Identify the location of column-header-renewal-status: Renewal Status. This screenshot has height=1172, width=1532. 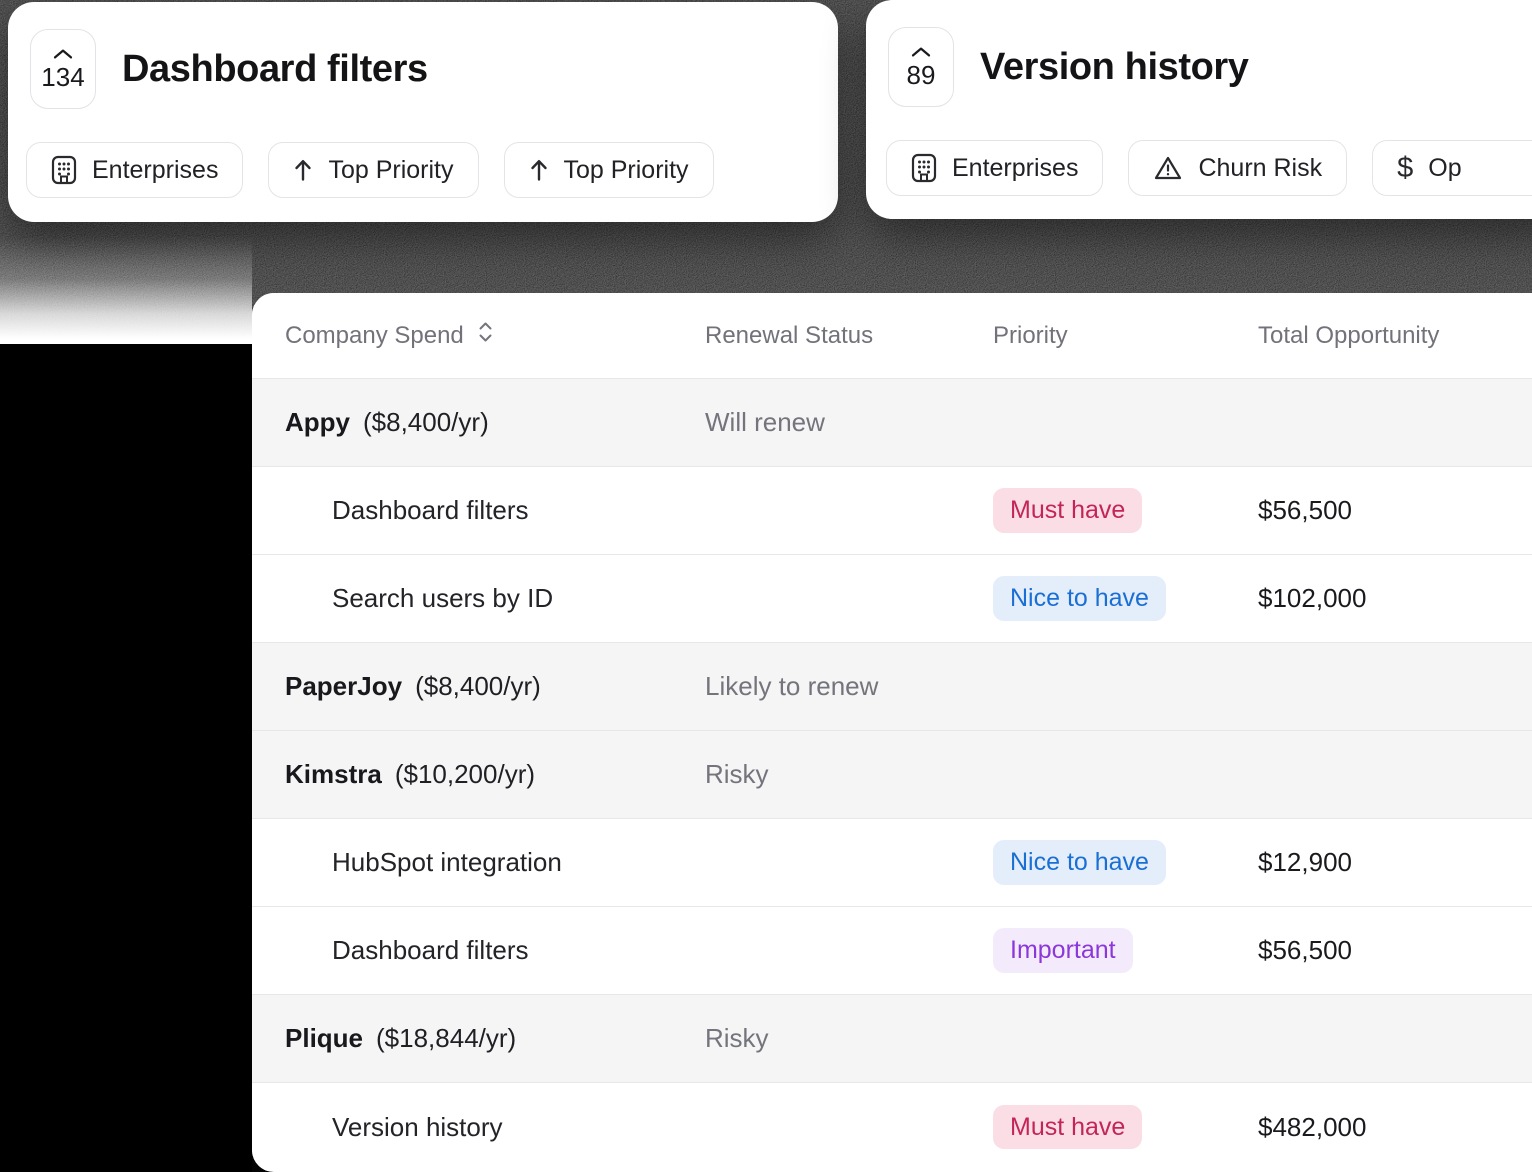
(789, 335).